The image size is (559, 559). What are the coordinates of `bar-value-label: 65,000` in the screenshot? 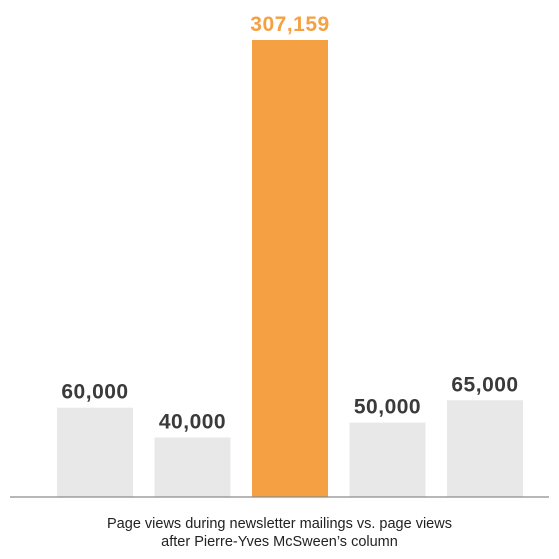 It's located at (484, 384).